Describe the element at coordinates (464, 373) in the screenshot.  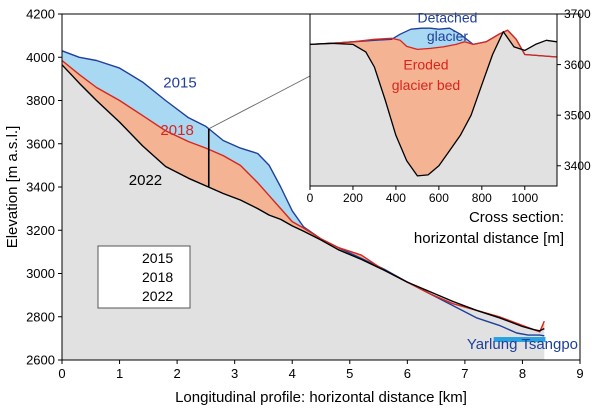
I see `x-tick-label: 7` at that location.